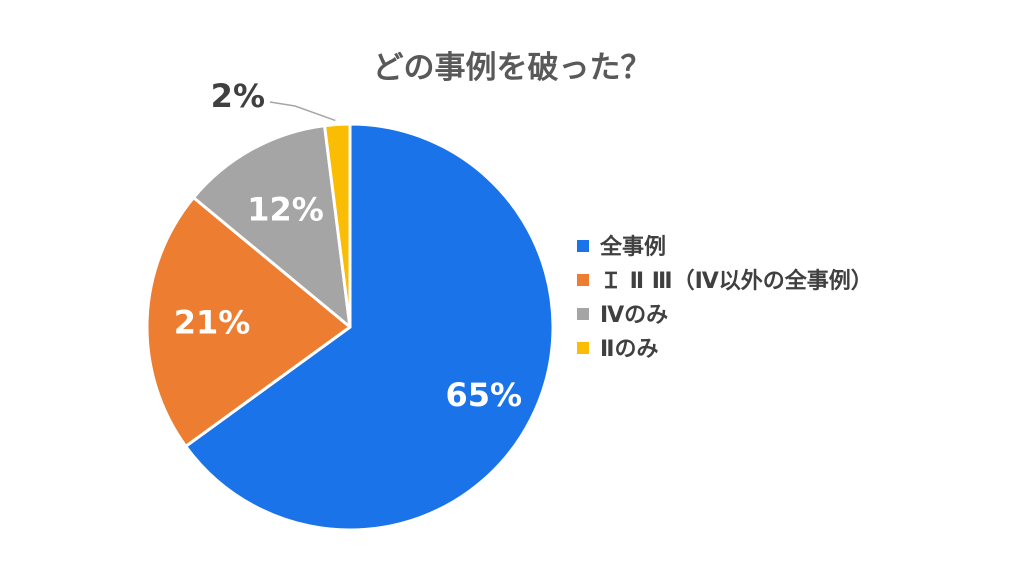 The width and height of the screenshot is (1024, 576). I want to click on legend-label: Ⅳのみ, so click(634, 315).